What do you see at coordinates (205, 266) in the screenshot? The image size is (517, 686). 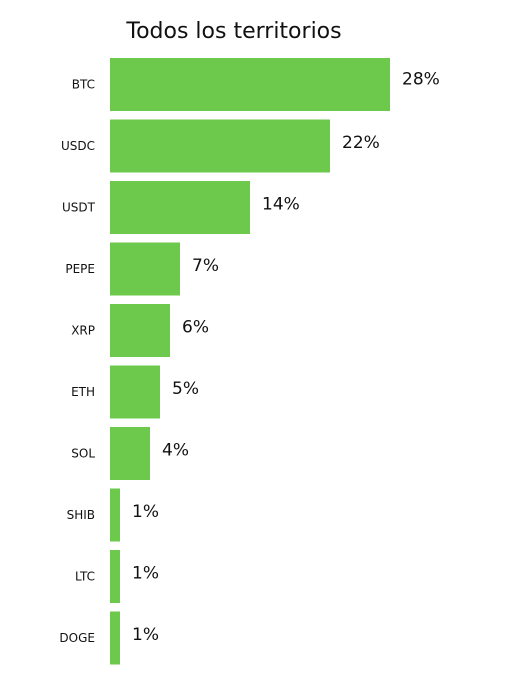 I see `value-label-pepe: 7%` at bounding box center [205, 266].